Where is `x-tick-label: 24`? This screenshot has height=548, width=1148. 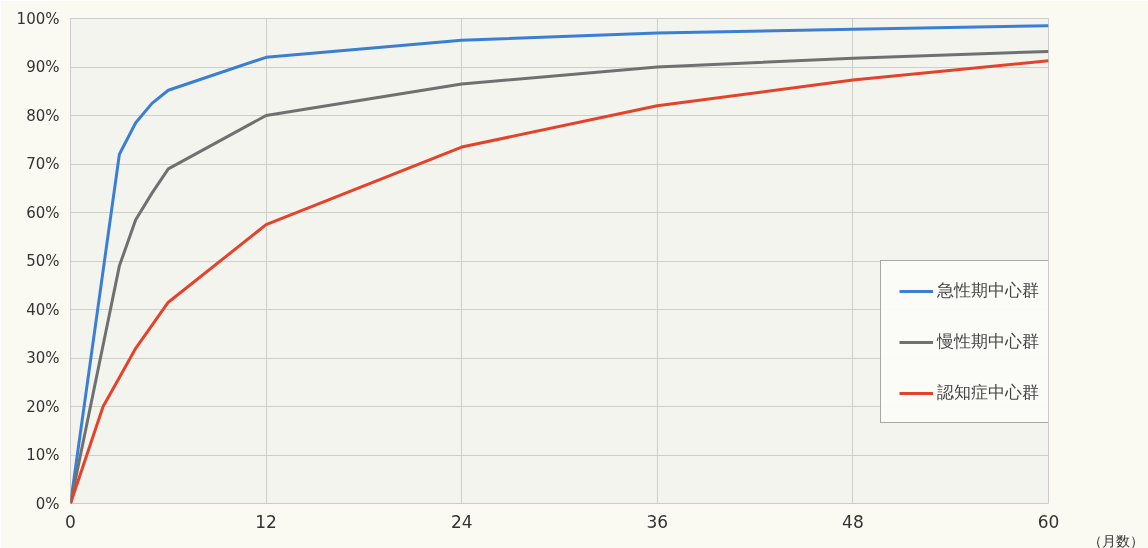 x-tick-label: 24 is located at coordinates (461, 521).